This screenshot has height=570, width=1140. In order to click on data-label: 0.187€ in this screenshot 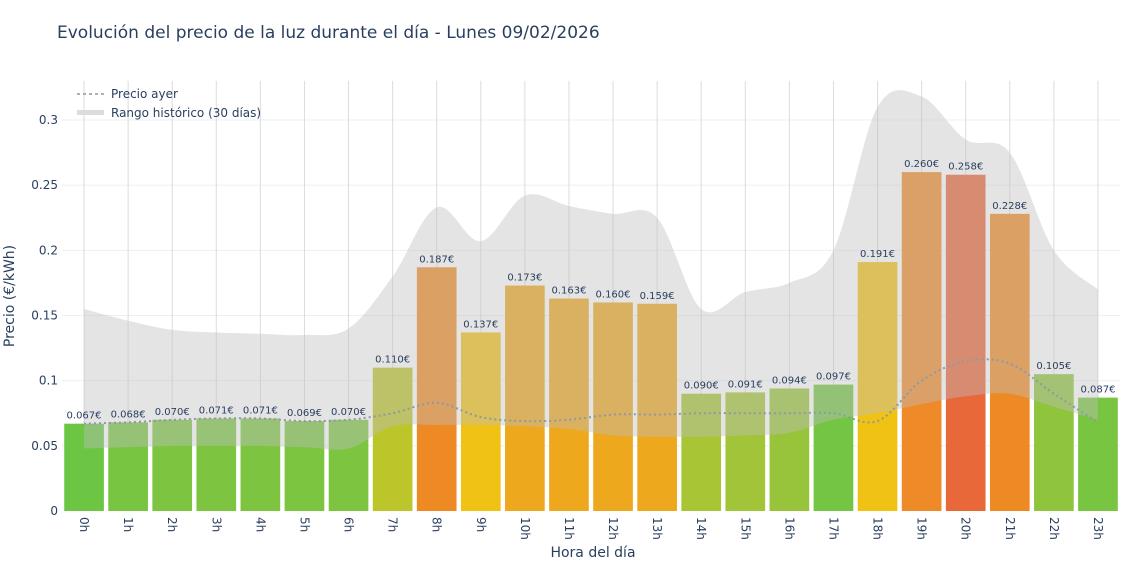, I will do `click(436, 259)`.